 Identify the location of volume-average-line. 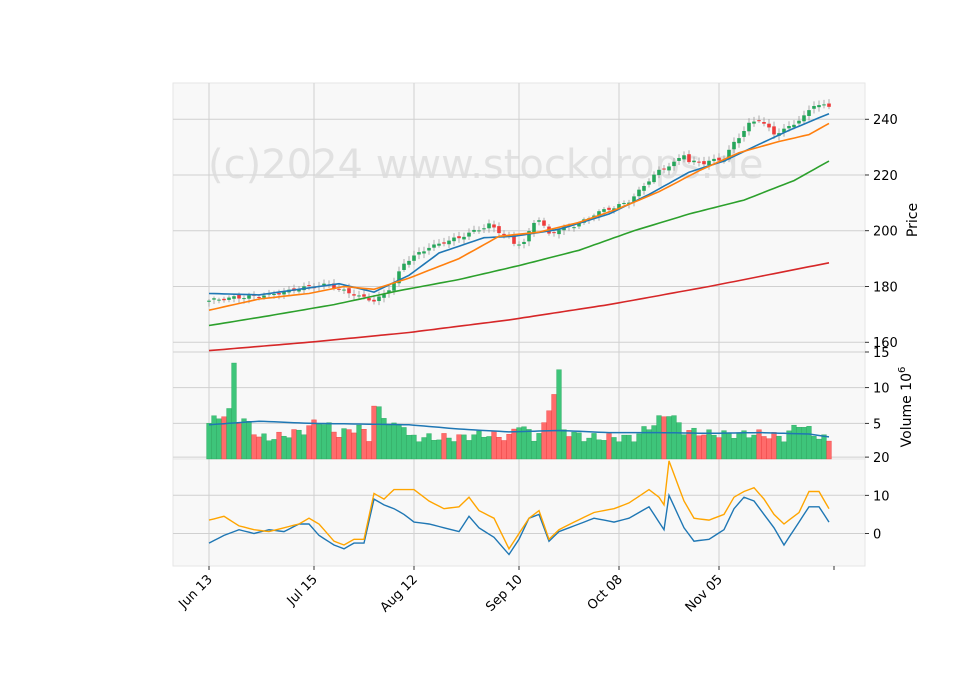
(519, 429).